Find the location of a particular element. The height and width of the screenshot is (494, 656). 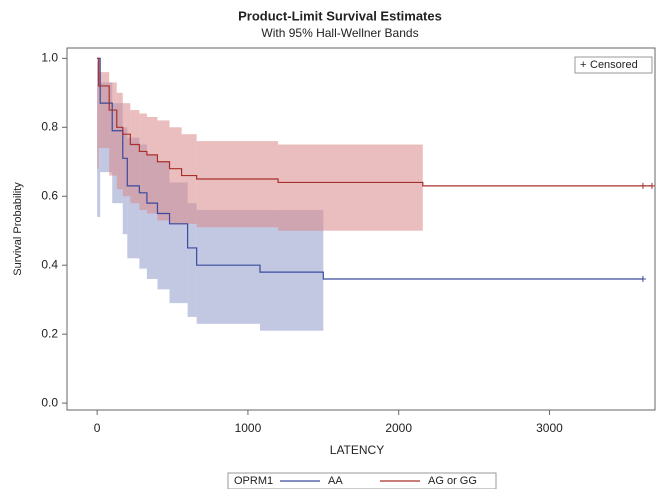

legend-label: AG or GG is located at coordinates (452, 481).